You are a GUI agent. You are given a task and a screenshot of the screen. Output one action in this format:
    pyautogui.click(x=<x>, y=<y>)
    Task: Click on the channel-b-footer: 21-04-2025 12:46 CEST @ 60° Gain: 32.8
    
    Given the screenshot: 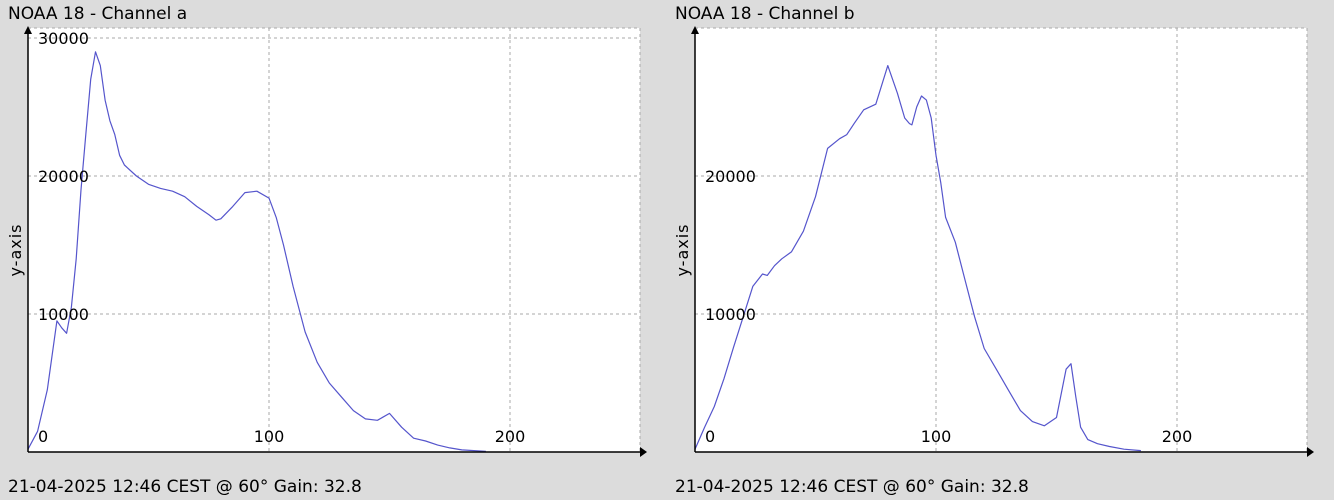 What is the action you would take?
    pyautogui.click(x=852, y=487)
    